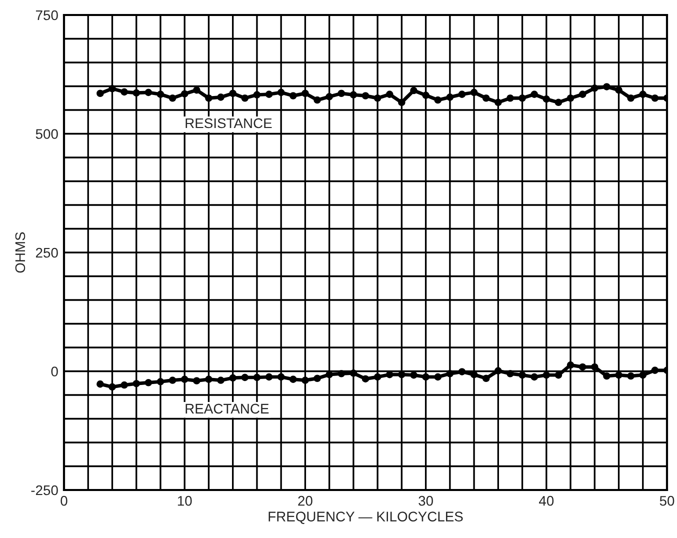 The width and height of the screenshot is (677, 538). I want to click on series-label: REACTANCE, so click(227, 409).